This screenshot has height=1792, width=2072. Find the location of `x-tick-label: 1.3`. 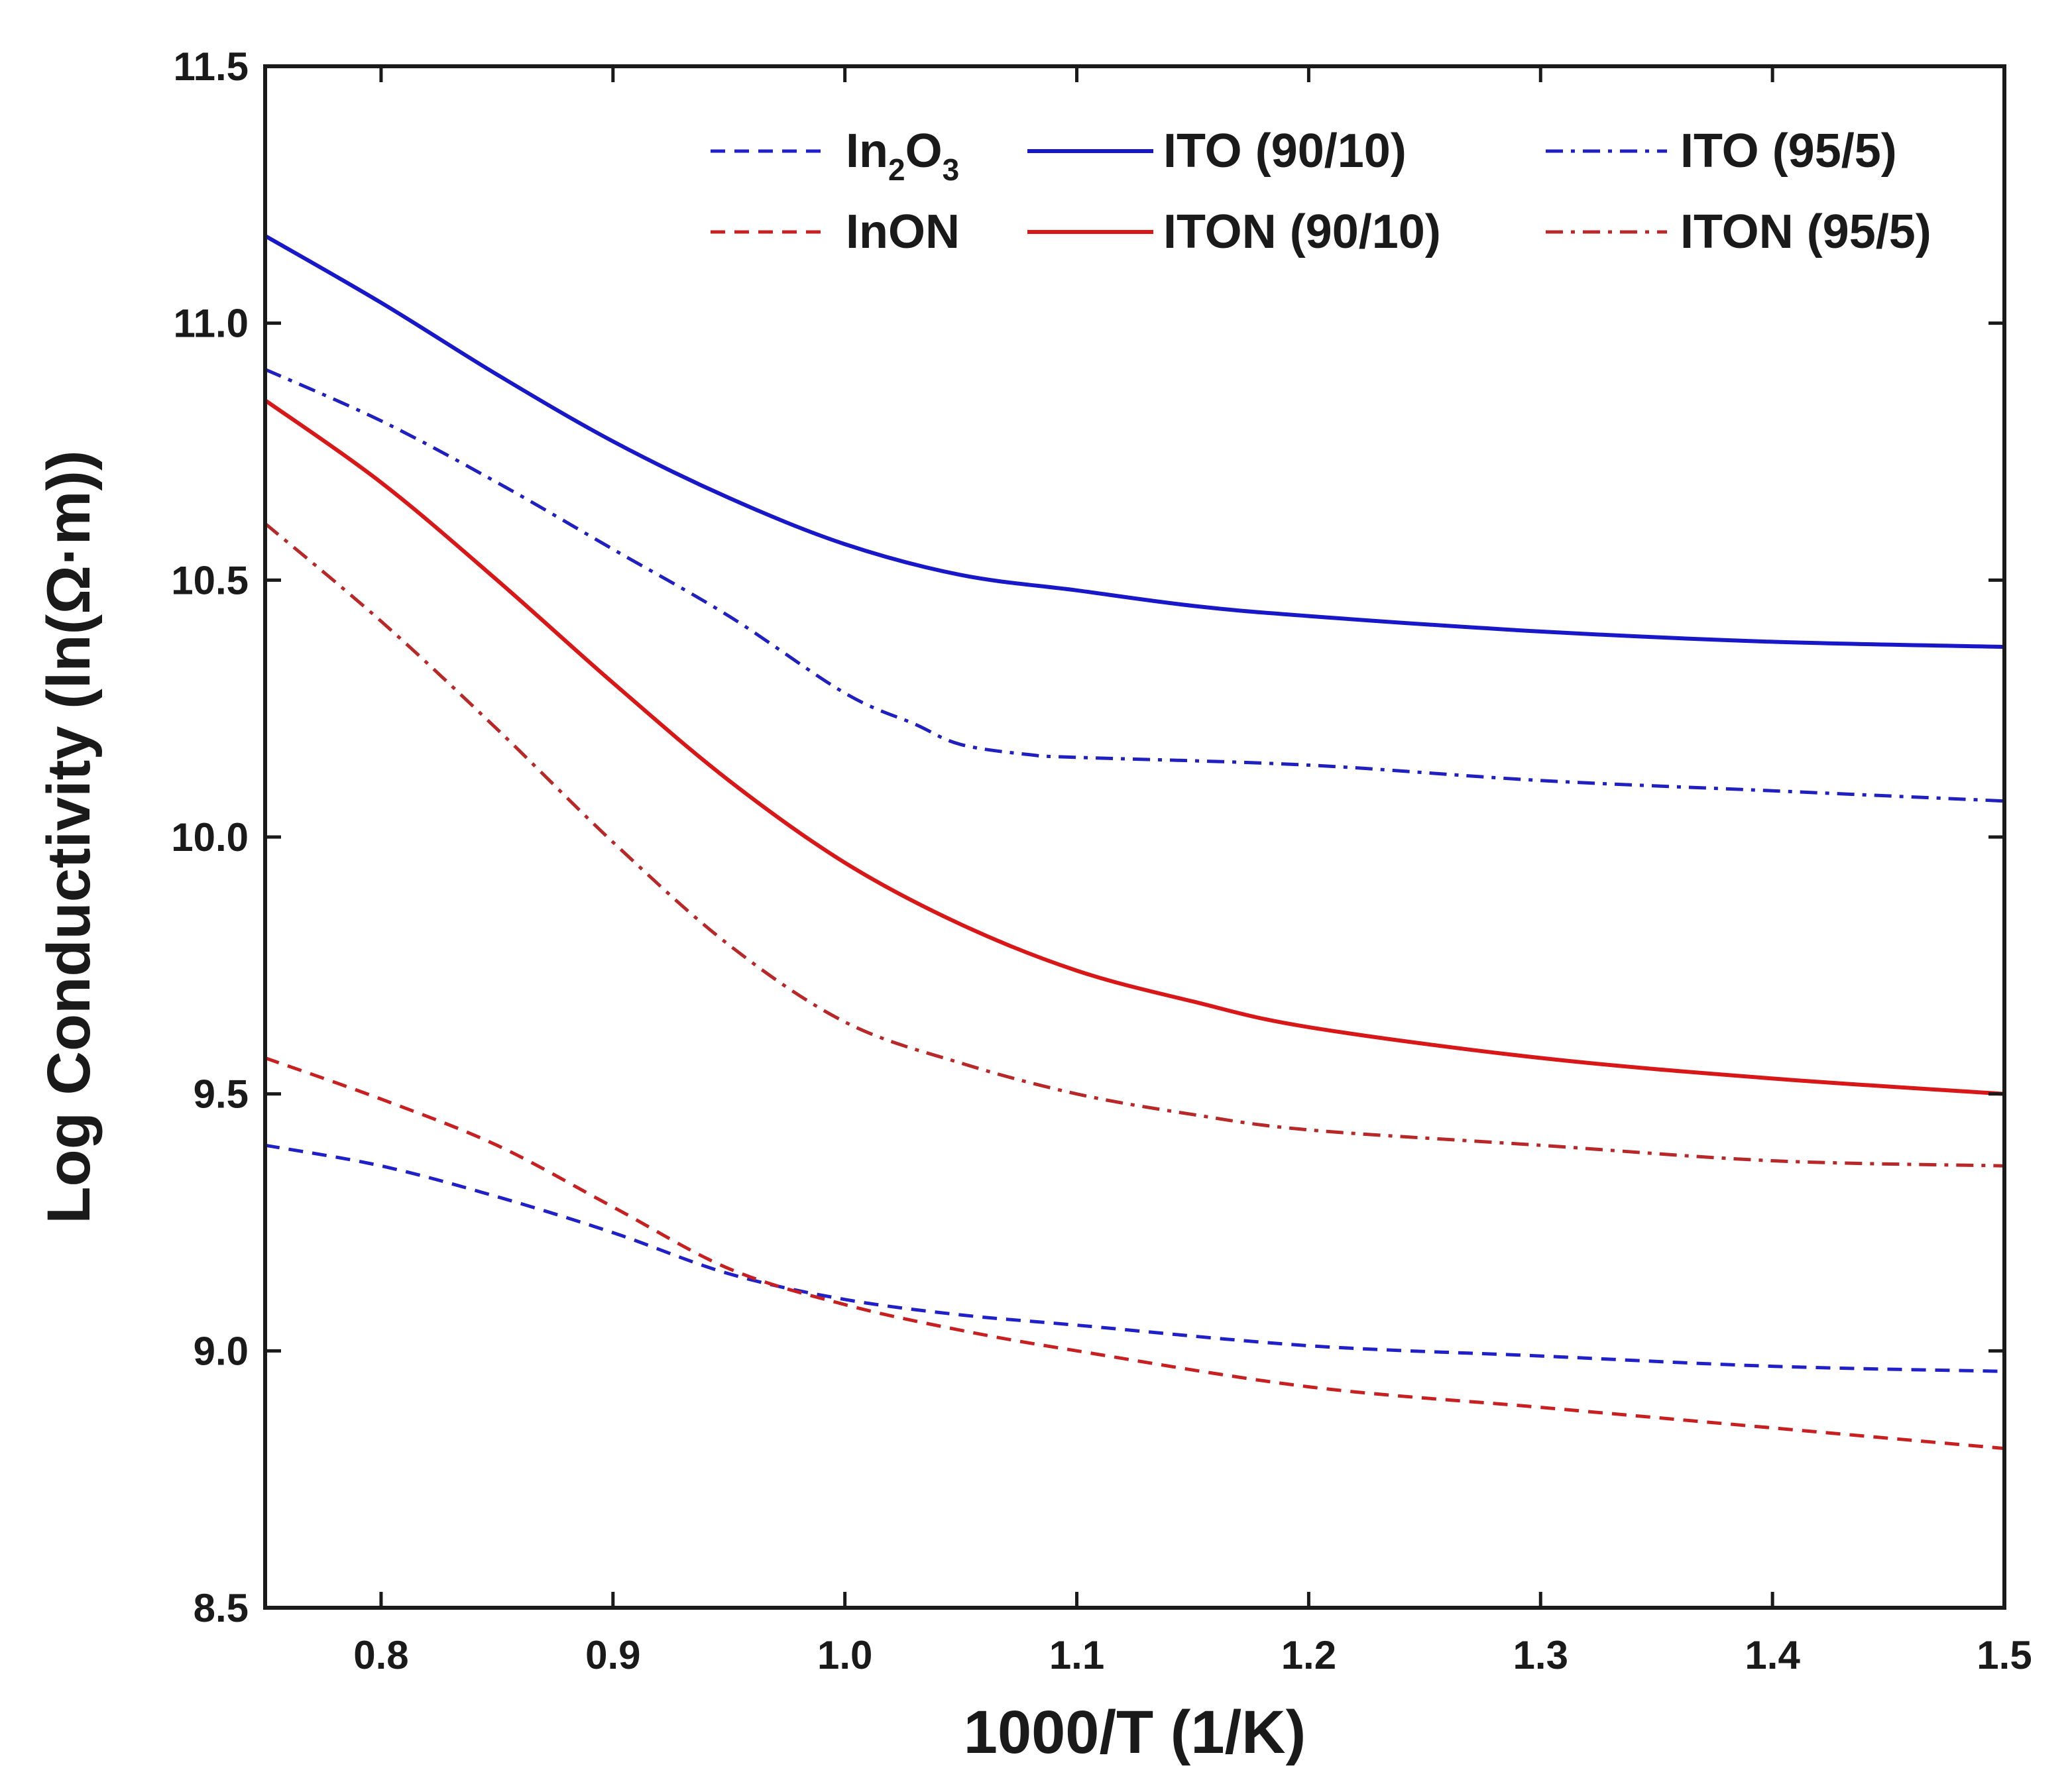

x-tick-label: 1.3 is located at coordinates (1540, 1655).